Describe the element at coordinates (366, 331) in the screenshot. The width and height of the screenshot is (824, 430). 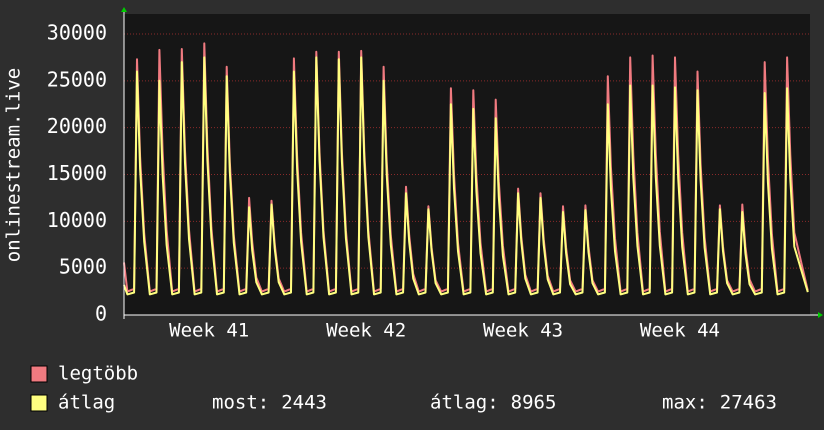
I see `x-tick-label: Week 42` at that location.